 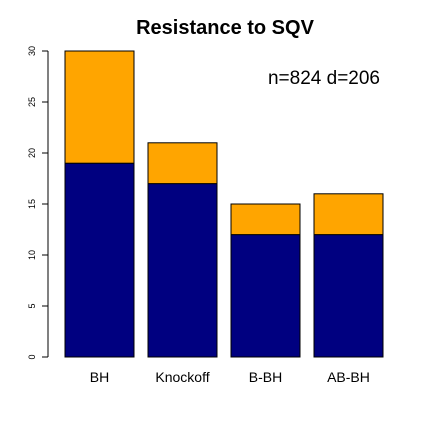 I want to click on y-tick-label: 10, so click(x=32, y=255).